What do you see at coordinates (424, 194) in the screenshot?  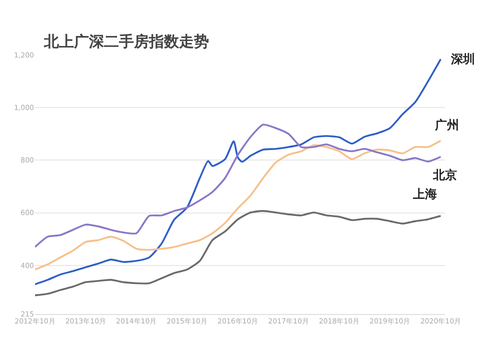 I see `series-label: 上海` at bounding box center [424, 194].